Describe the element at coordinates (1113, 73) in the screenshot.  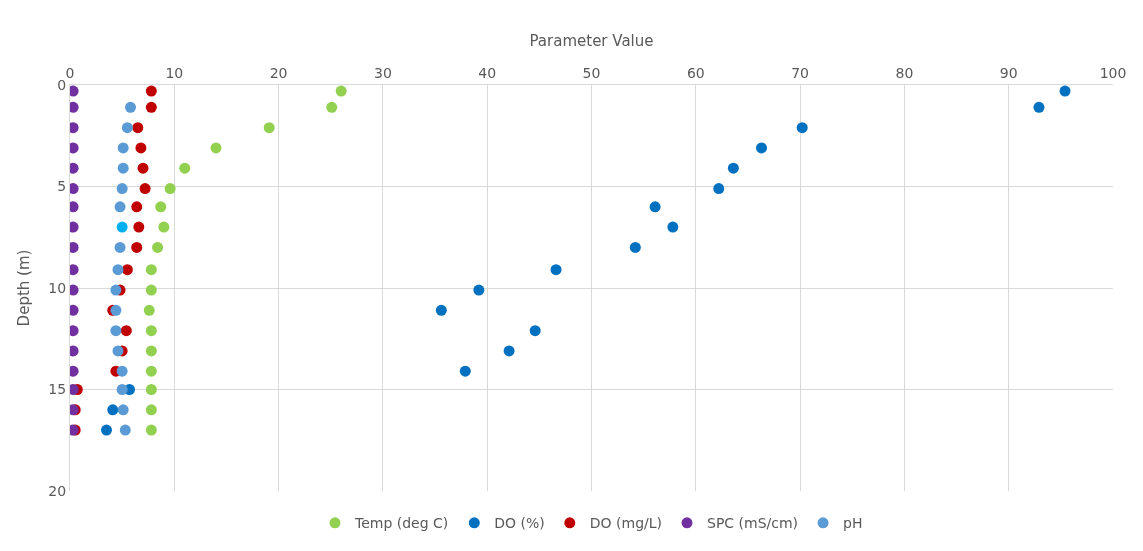
I see `x-tick-label: 100` at that location.